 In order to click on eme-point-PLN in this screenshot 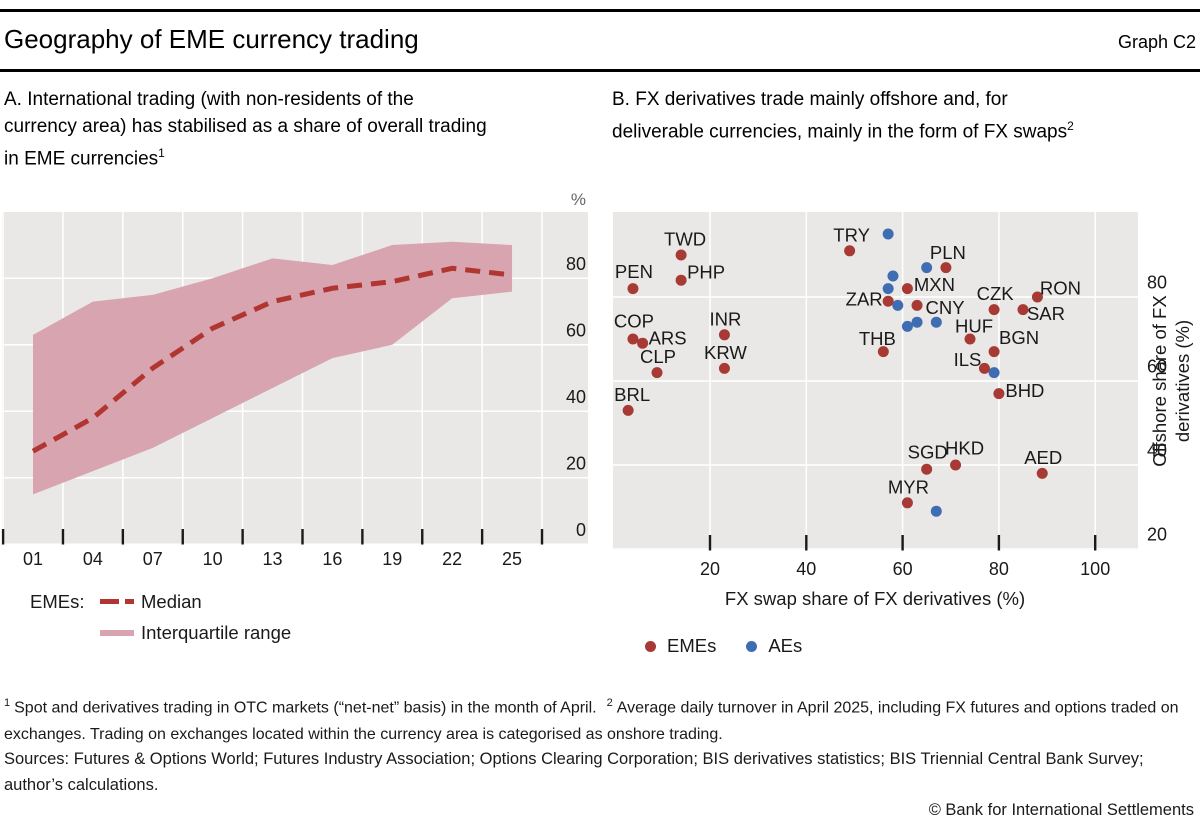, I will do `click(946, 268)`.